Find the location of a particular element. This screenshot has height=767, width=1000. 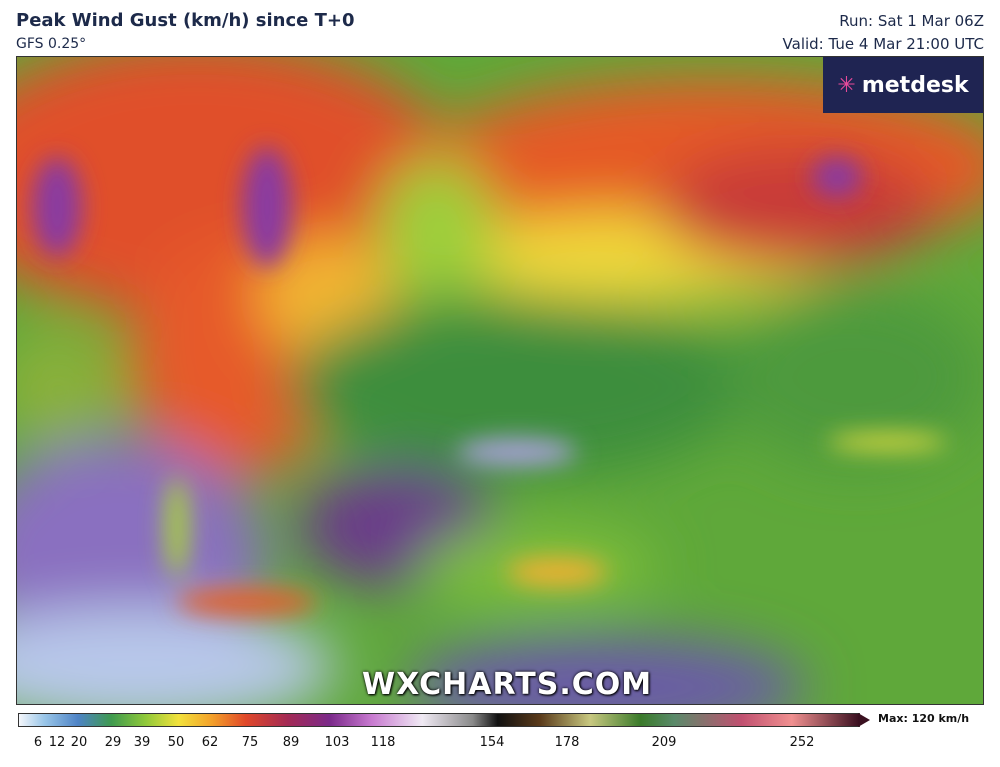

colorbar-tick-label: 75 is located at coordinates (250, 742).